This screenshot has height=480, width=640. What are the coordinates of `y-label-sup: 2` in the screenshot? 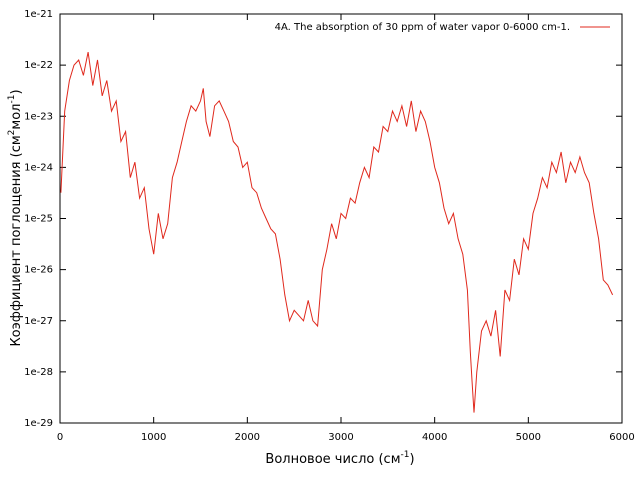 It's located at (12, 133).